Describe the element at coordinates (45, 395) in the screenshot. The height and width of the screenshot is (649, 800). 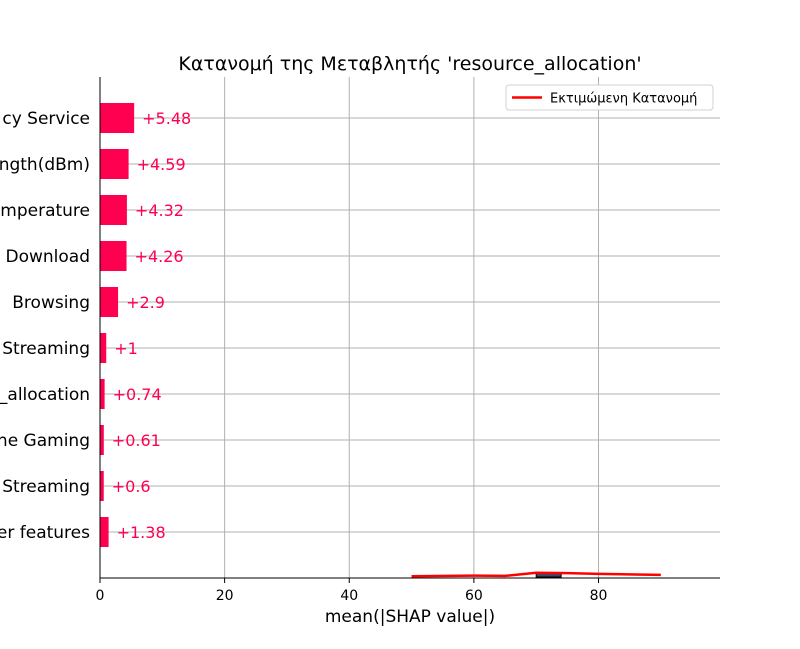
I see `category-label: _allocation` at that location.